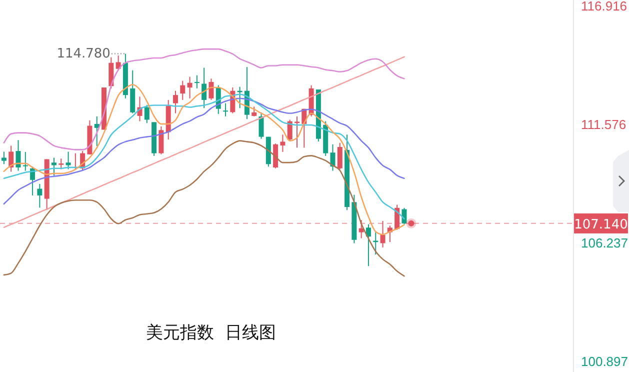  Describe the element at coordinates (601, 224) in the screenshot. I see `ref-line-label: 107.140` at that location.